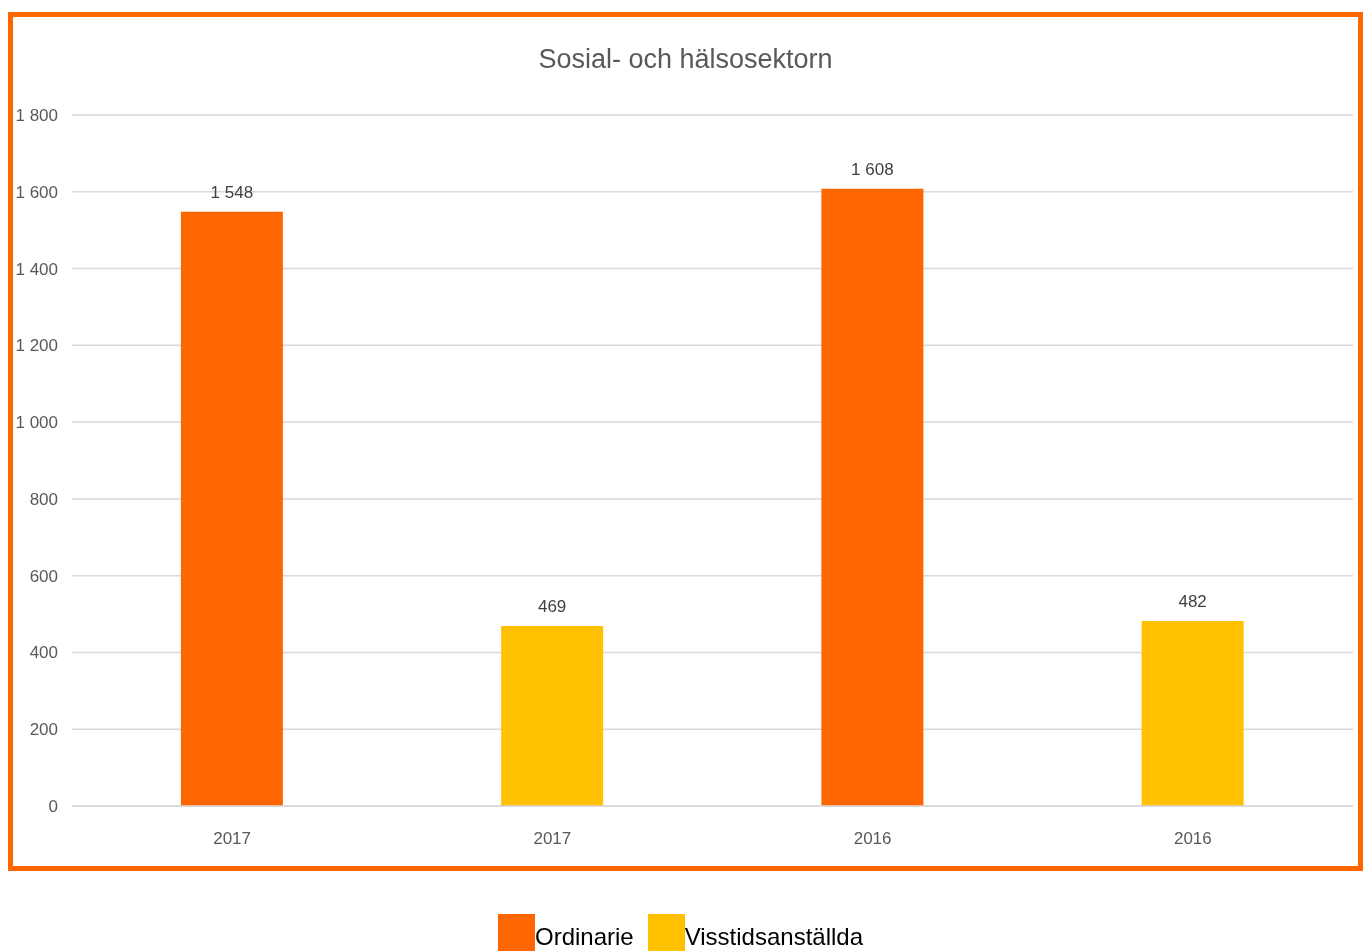 Image resolution: width=1363 pixels, height=951 pixels. What do you see at coordinates (1192, 601) in the screenshot?
I see `data-label: 482` at bounding box center [1192, 601].